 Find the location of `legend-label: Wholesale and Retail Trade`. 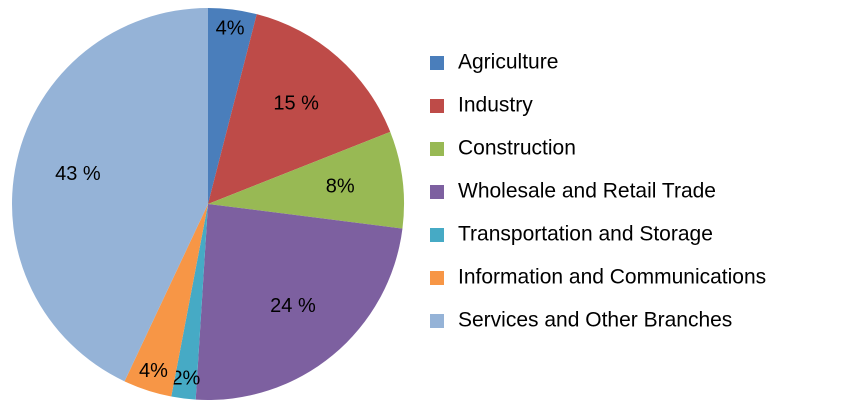

legend-label: Wholesale and Retail Trade is located at coordinates (587, 191).